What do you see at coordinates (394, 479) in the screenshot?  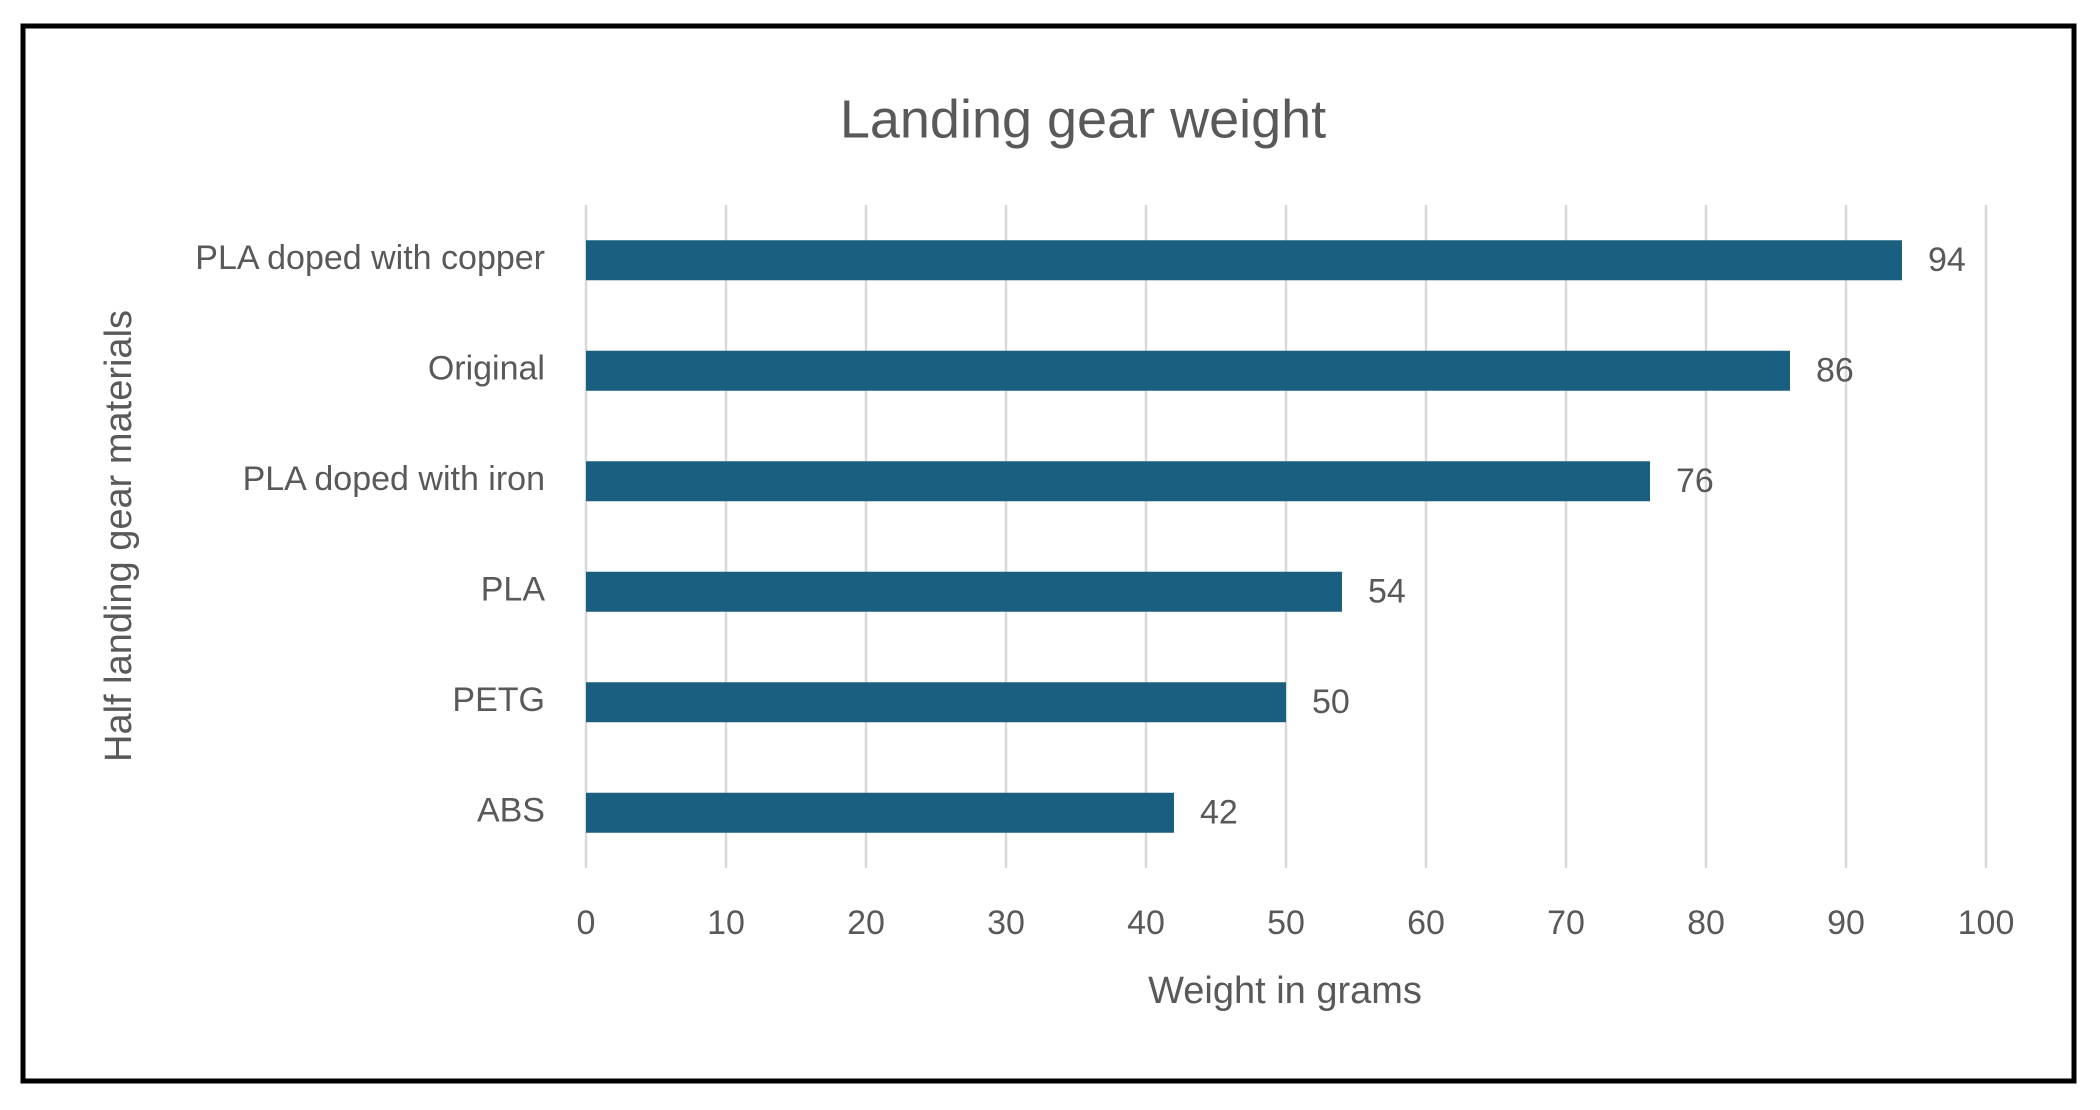 I see `y-tick-label: PLA doped with iron` at bounding box center [394, 479].